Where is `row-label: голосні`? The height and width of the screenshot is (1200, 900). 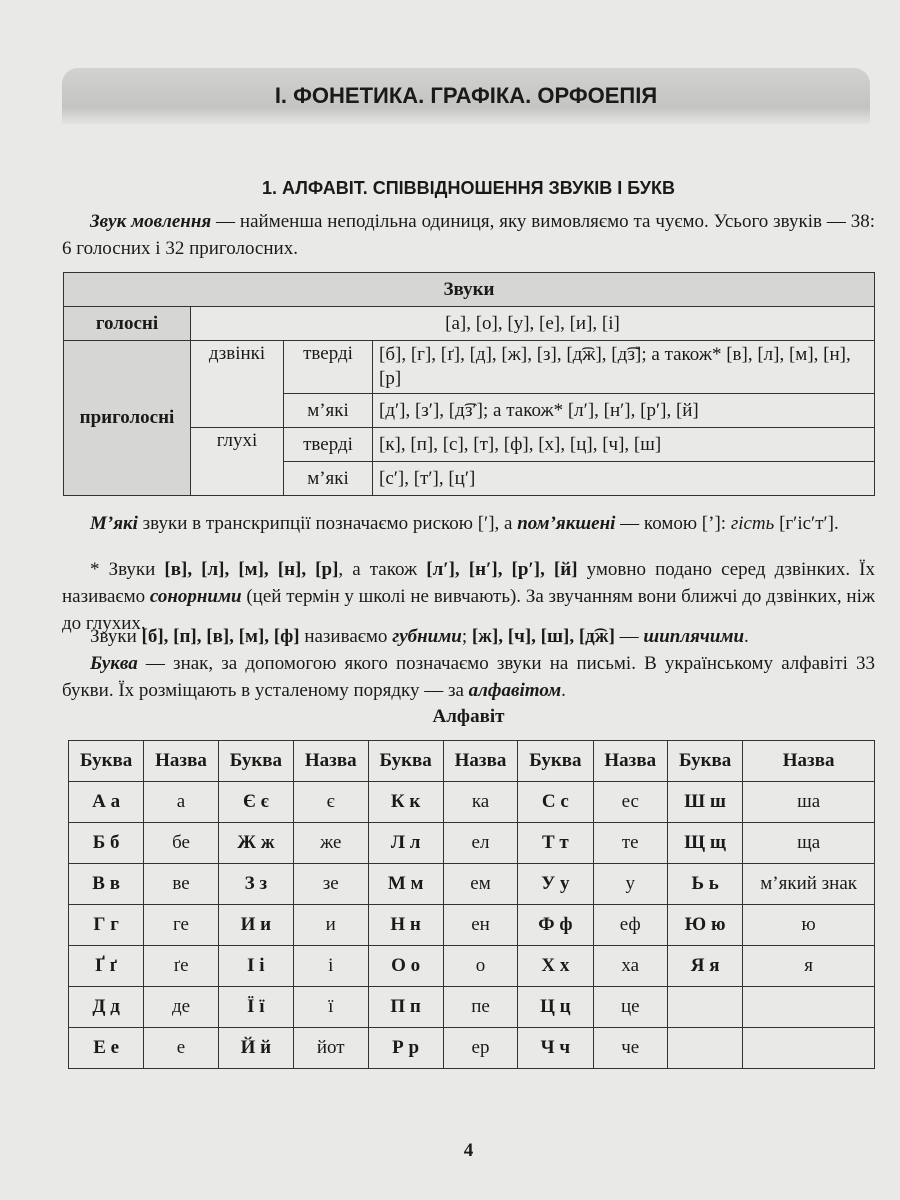
row-label: голосні is located at coordinates (127, 323).